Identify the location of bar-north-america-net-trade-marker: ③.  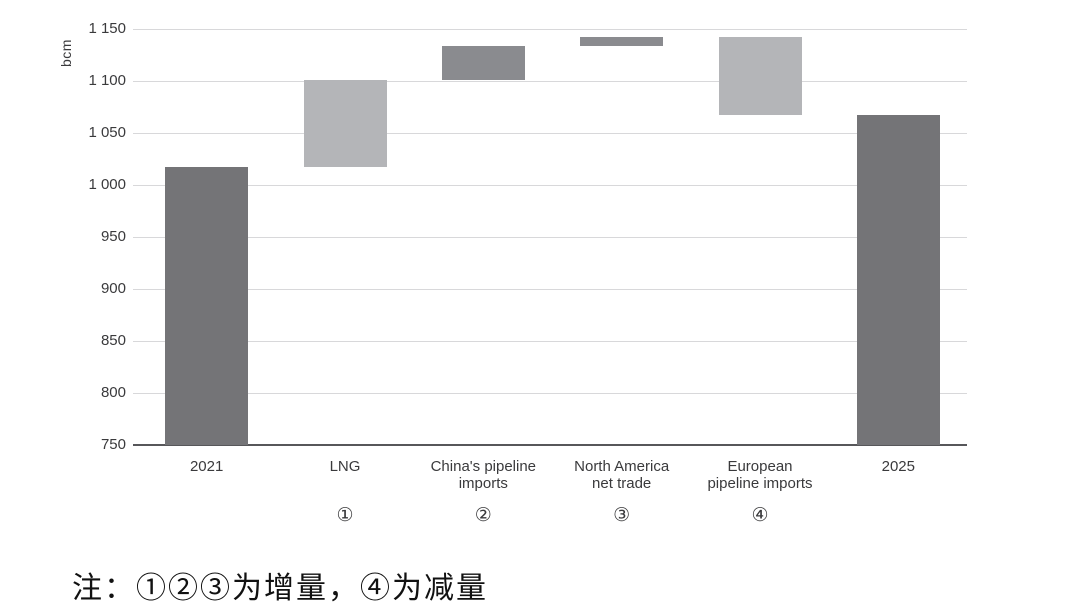
(622, 515).